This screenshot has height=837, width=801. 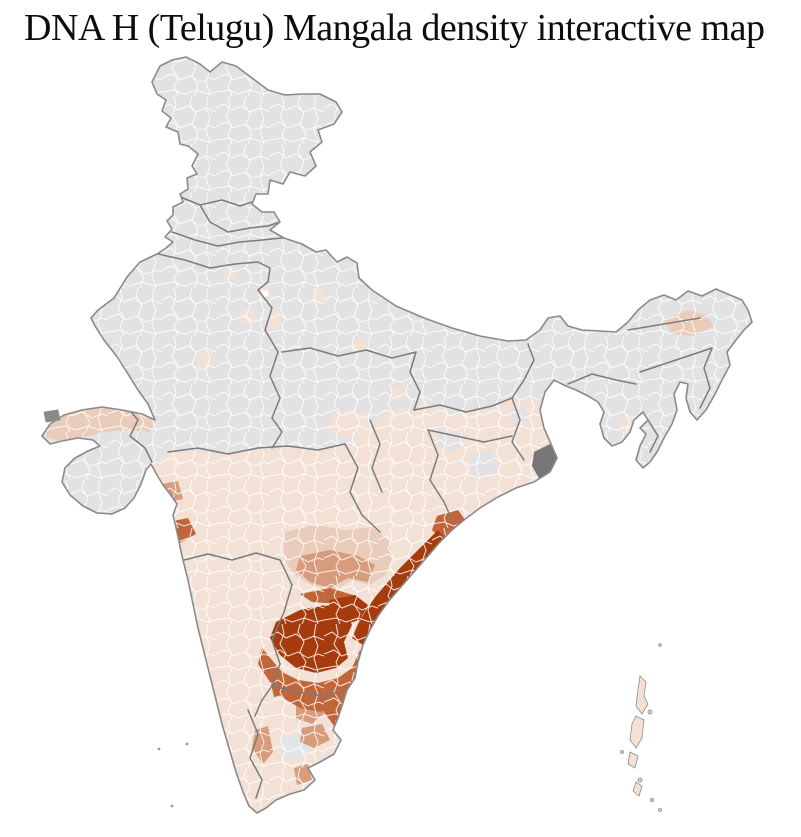 I want to click on island-north-andaman, so click(x=642, y=695).